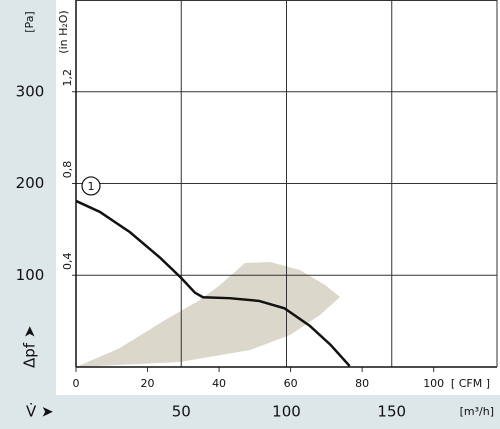 This screenshot has height=429, width=500. Describe the element at coordinates (286, 412) in the screenshot. I see `x-tick-label: 100` at that location.